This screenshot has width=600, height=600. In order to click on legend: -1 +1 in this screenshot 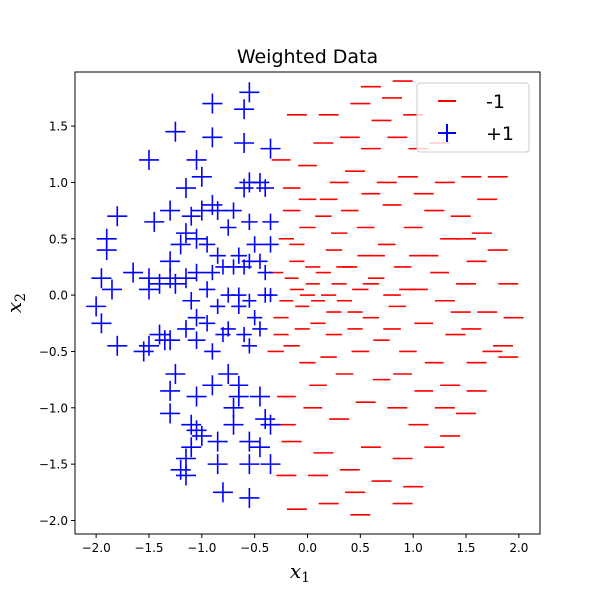, I will do `click(473, 117)`.